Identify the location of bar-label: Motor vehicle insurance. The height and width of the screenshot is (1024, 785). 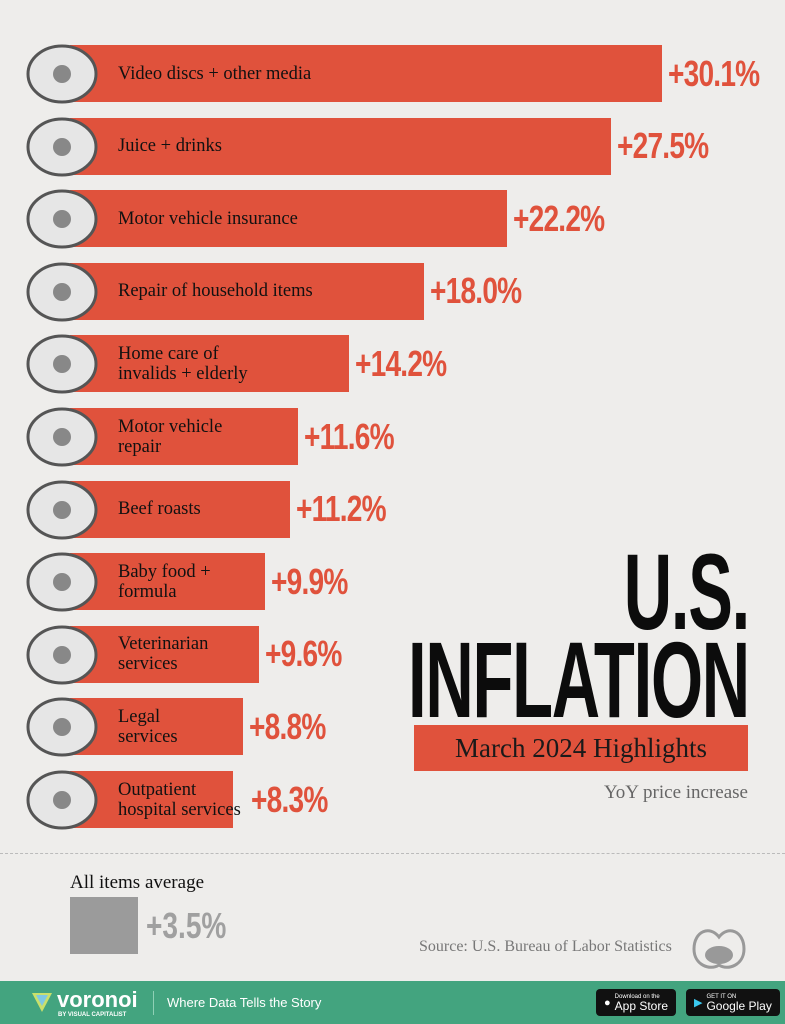
(208, 218).